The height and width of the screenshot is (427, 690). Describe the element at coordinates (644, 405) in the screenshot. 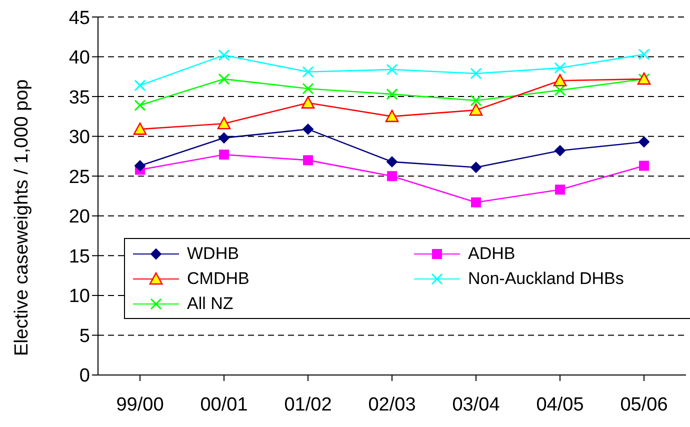

I see `x-tick-label: 05/06` at that location.